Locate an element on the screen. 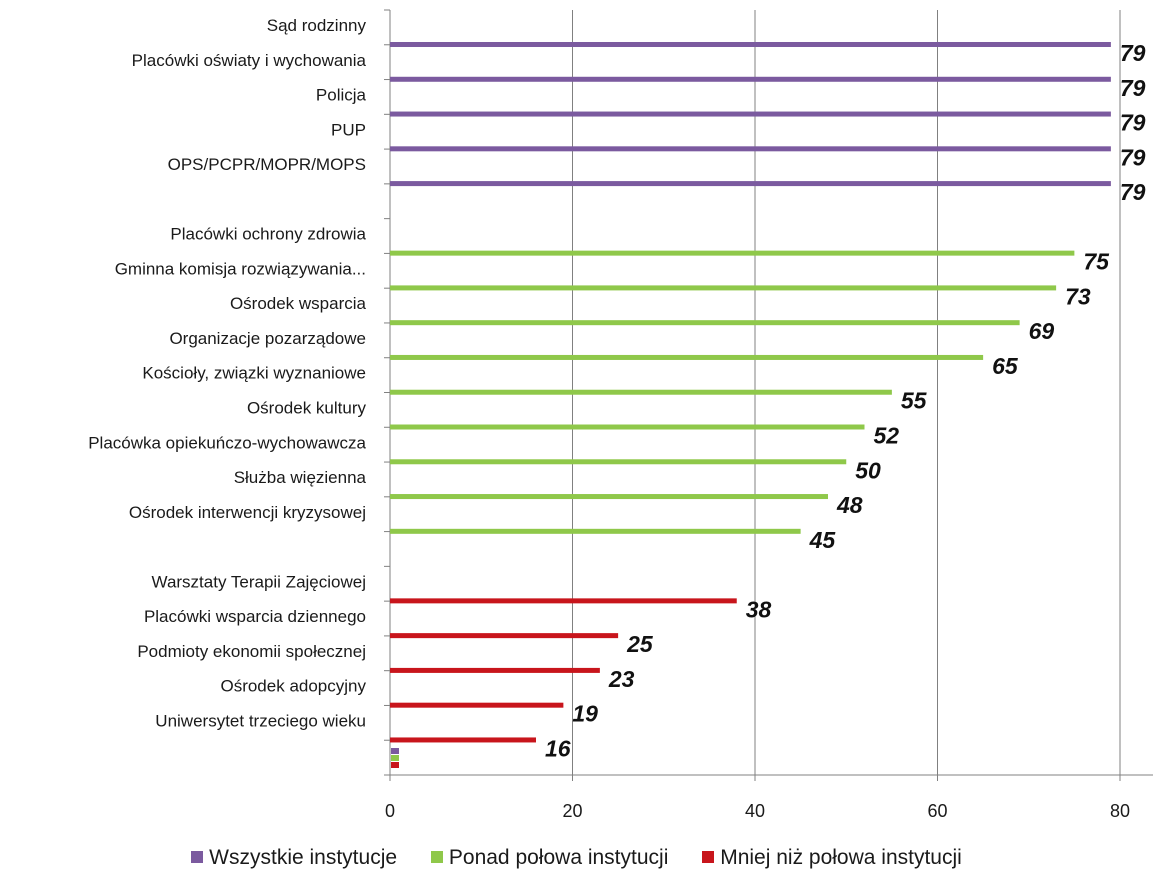 This screenshot has width=1153, height=878. data-label: 23 is located at coordinates (621, 679).